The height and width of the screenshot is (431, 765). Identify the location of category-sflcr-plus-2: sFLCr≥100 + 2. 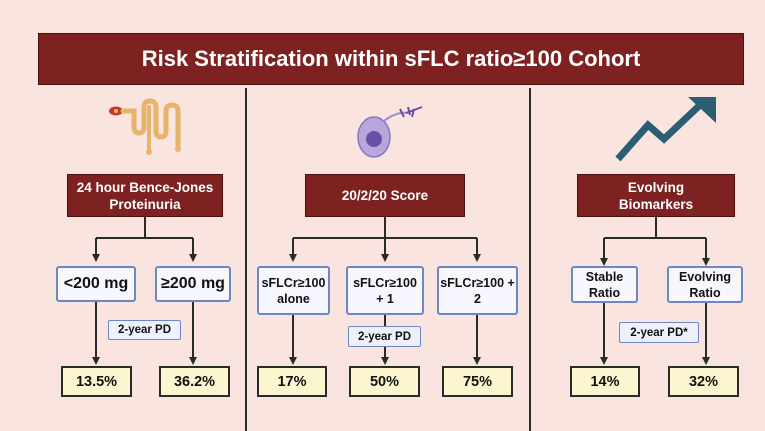
(477, 290).